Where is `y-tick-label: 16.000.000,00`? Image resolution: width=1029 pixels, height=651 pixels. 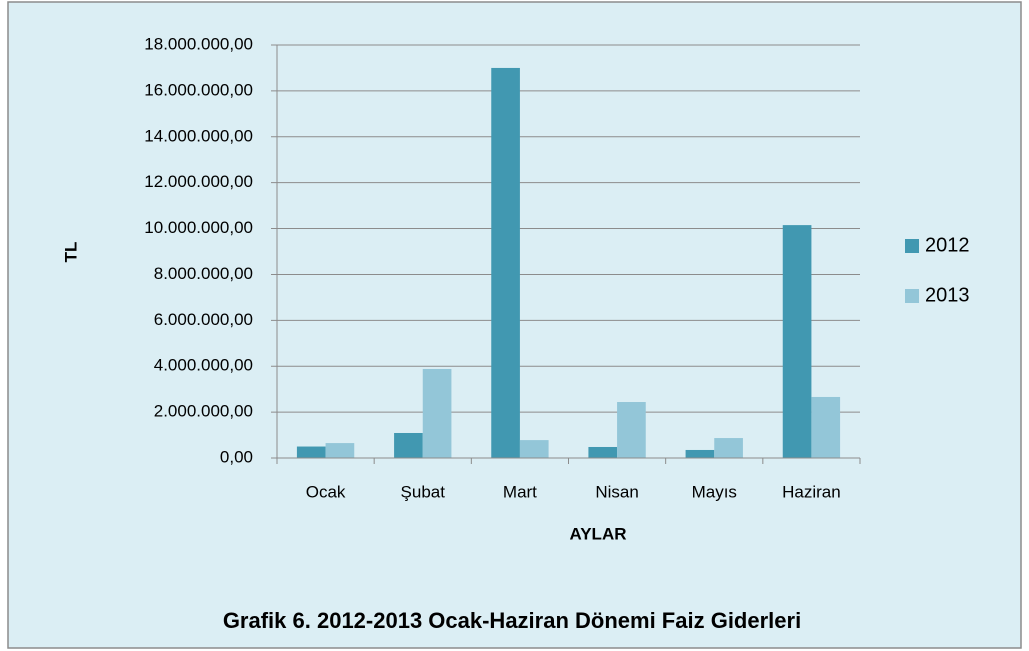 y-tick-label: 16.000.000,00 is located at coordinates (198, 89).